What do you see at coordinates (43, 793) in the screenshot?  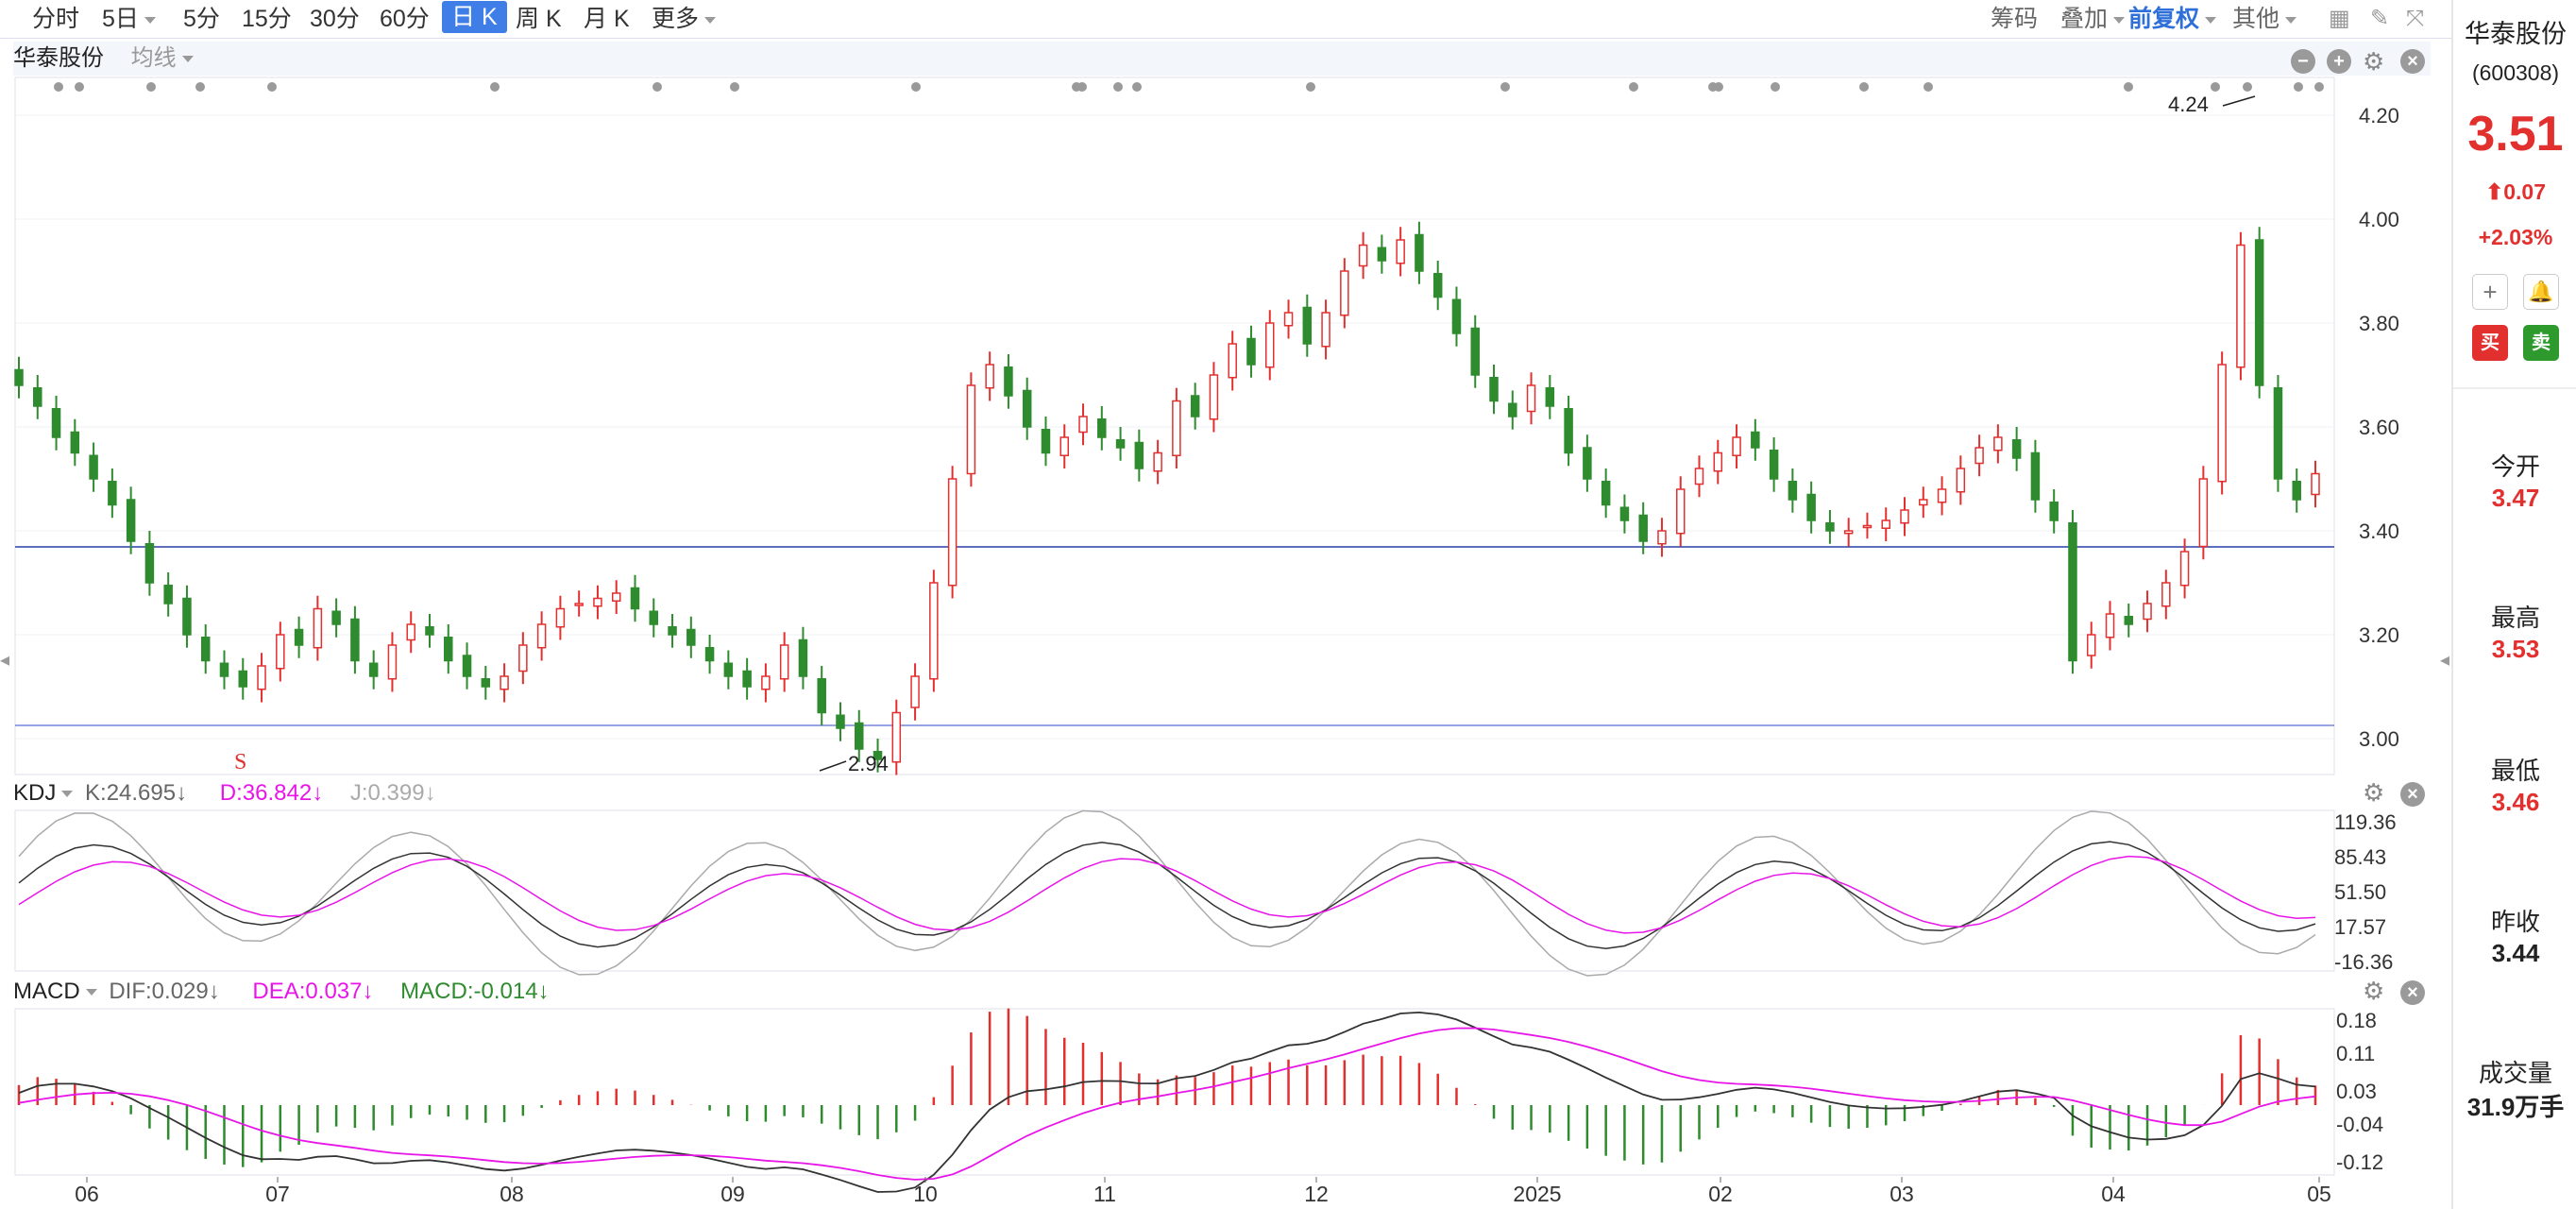 I see `kdj-menu: KDJ` at bounding box center [43, 793].